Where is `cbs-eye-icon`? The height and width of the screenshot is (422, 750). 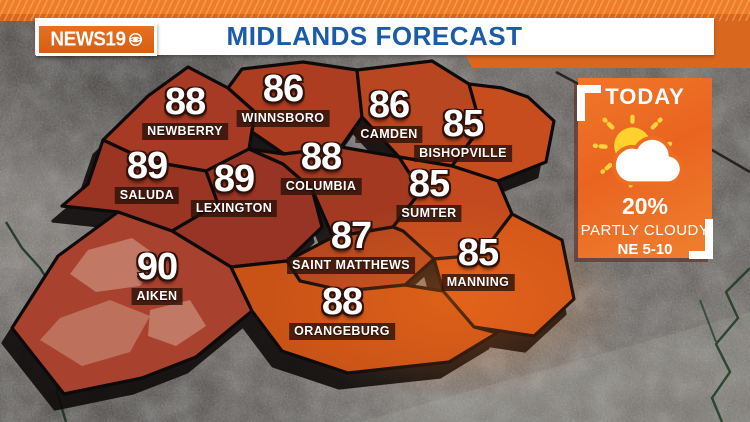 cbs-eye-icon is located at coordinates (135, 39).